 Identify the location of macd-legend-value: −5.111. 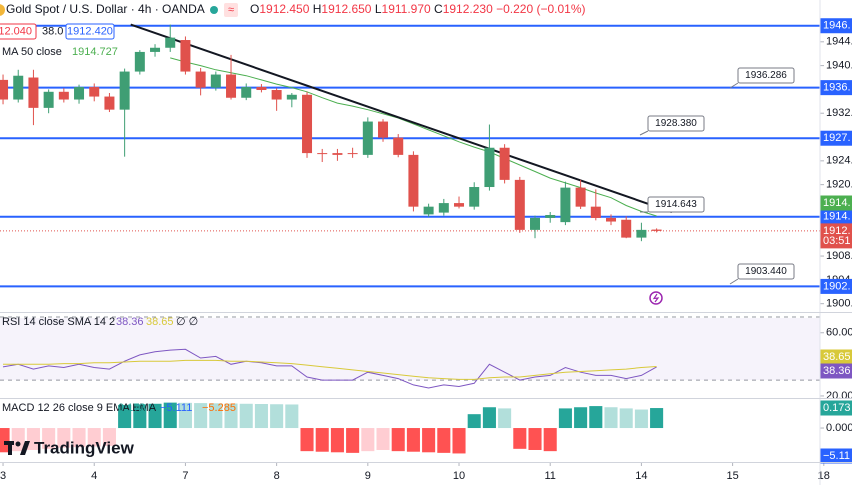
(176, 408).